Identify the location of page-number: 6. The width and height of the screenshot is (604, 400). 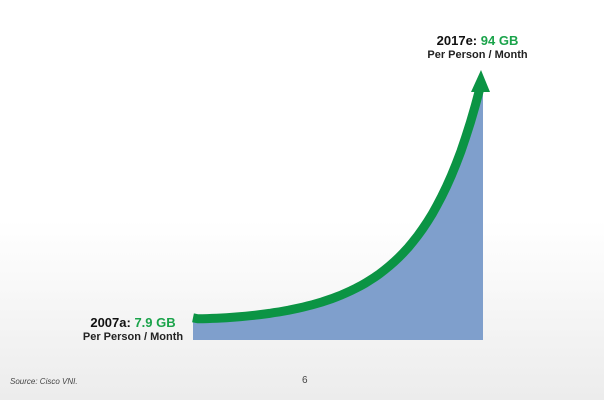
(305, 380).